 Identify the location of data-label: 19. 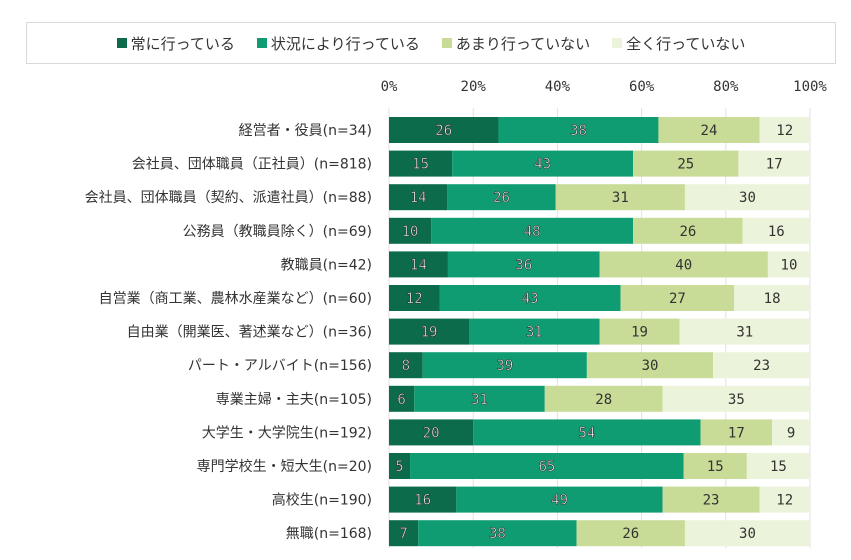
(639, 333).